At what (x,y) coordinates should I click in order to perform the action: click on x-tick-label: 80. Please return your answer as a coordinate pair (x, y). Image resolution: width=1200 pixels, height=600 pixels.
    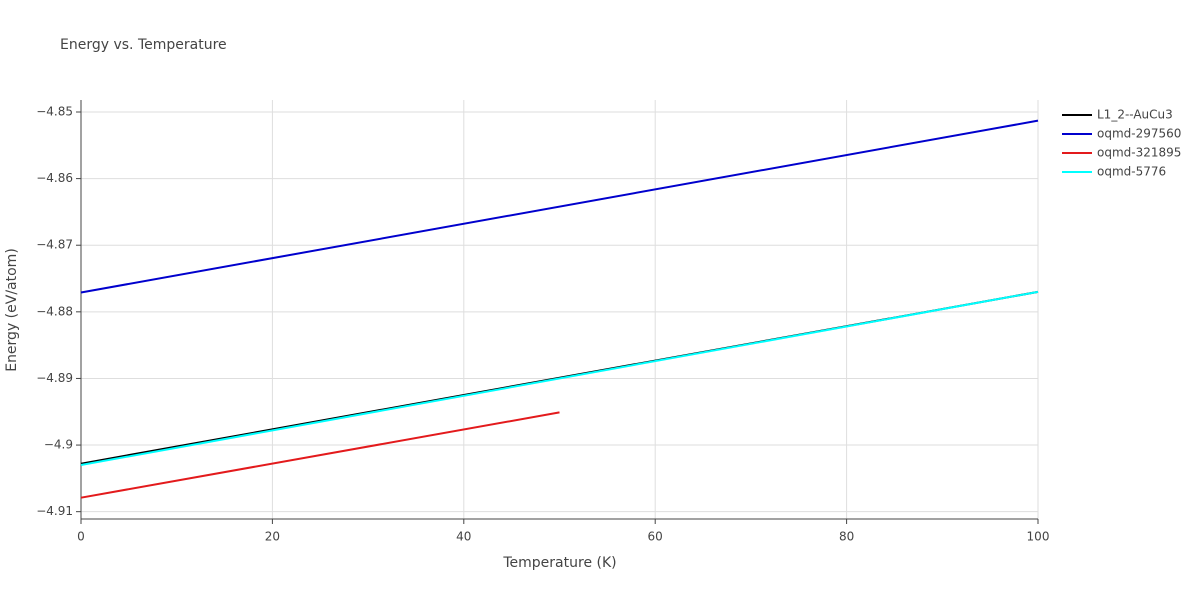
    Looking at the image, I should click on (846, 537).